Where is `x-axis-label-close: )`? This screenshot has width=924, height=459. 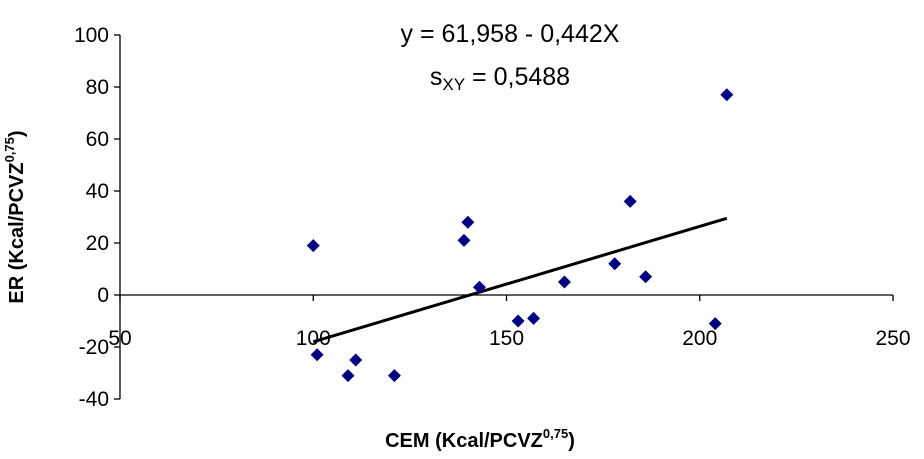
x-axis-label-close: ) is located at coordinates (571, 441).